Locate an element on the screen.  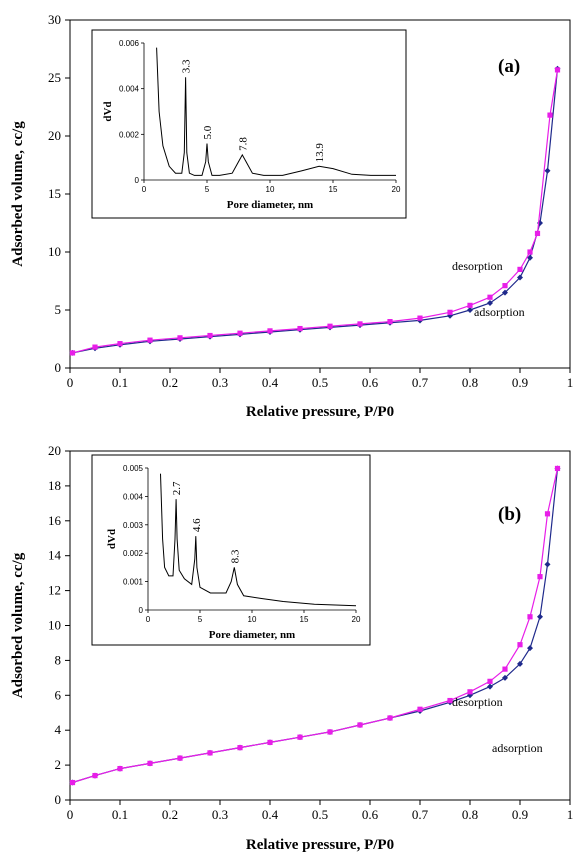
inset-peak-label: 3.3 is located at coordinates (187, 66).